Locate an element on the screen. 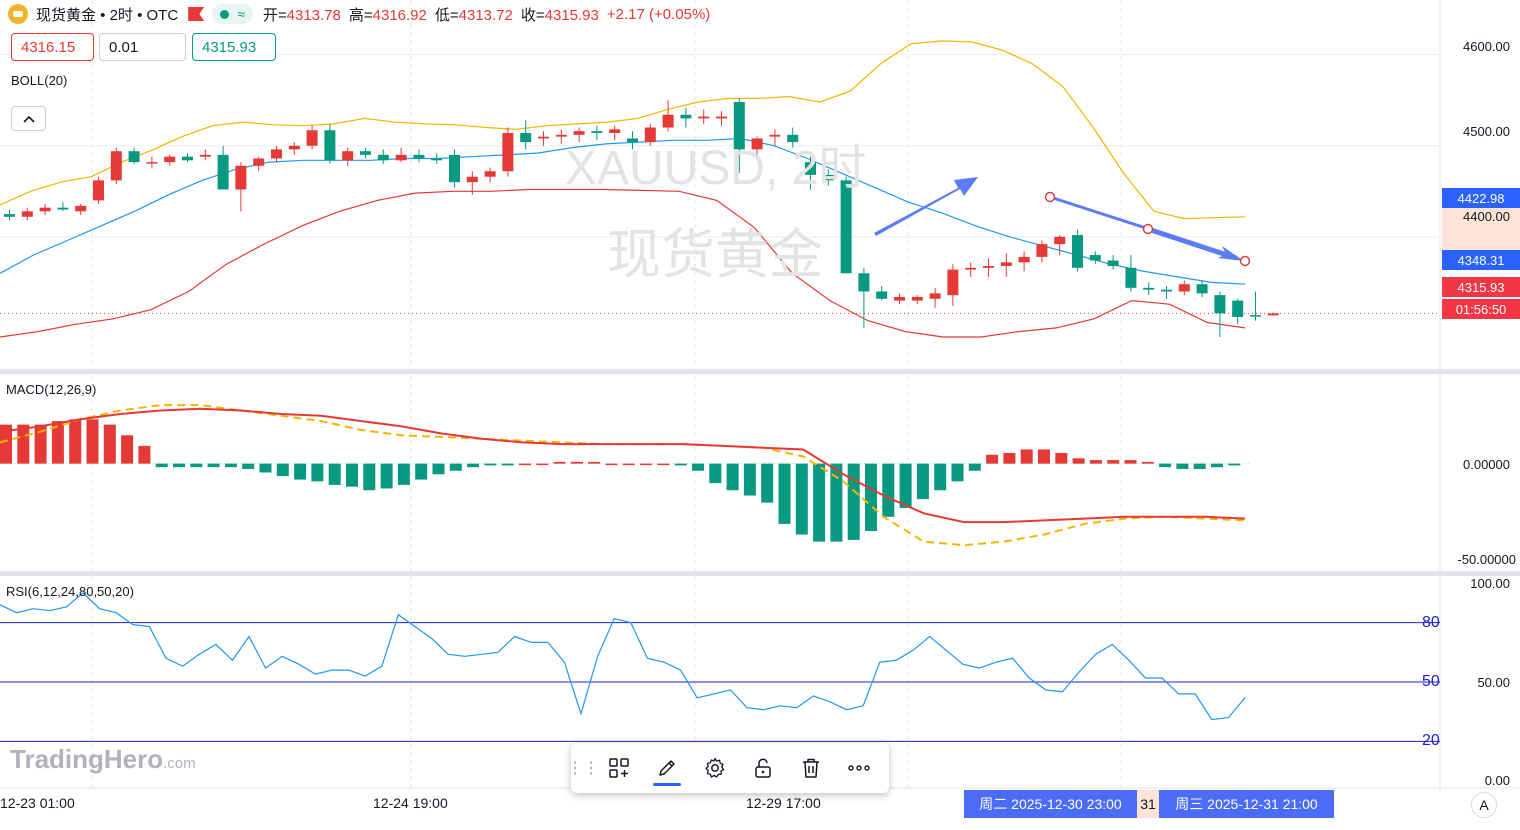 Image resolution: width=1520 pixels, height=830 pixels. boll-mid-price-tag: 4348.31 is located at coordinates (1481, 260).